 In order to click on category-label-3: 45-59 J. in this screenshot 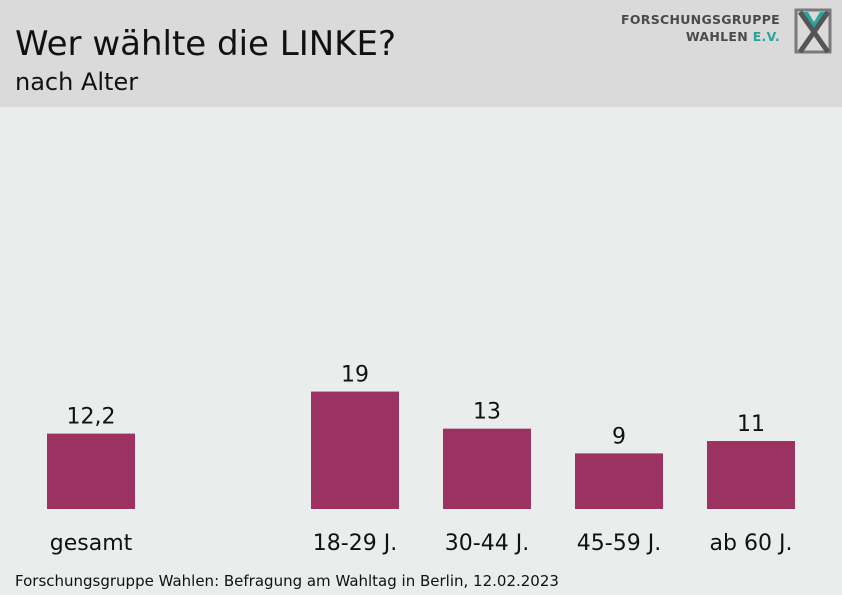, I will do `click(619, 543)`.